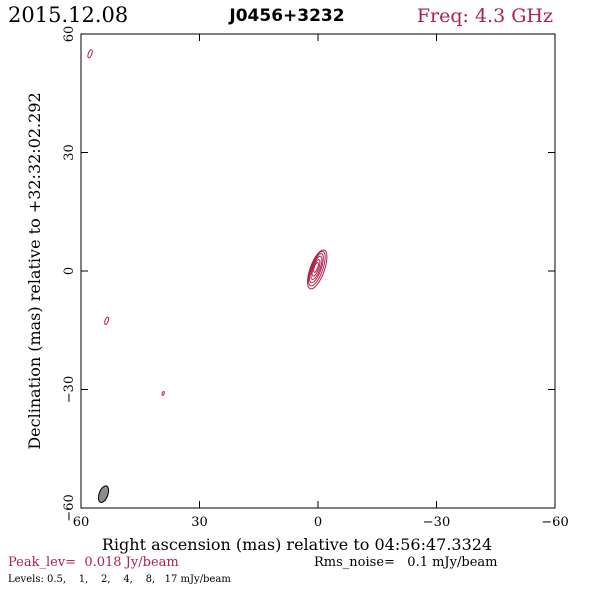  I want to click on contour-levels: Levels: 0.5, 1, 2, 4, 8, 17 mJy/beam, so click(119, 579).